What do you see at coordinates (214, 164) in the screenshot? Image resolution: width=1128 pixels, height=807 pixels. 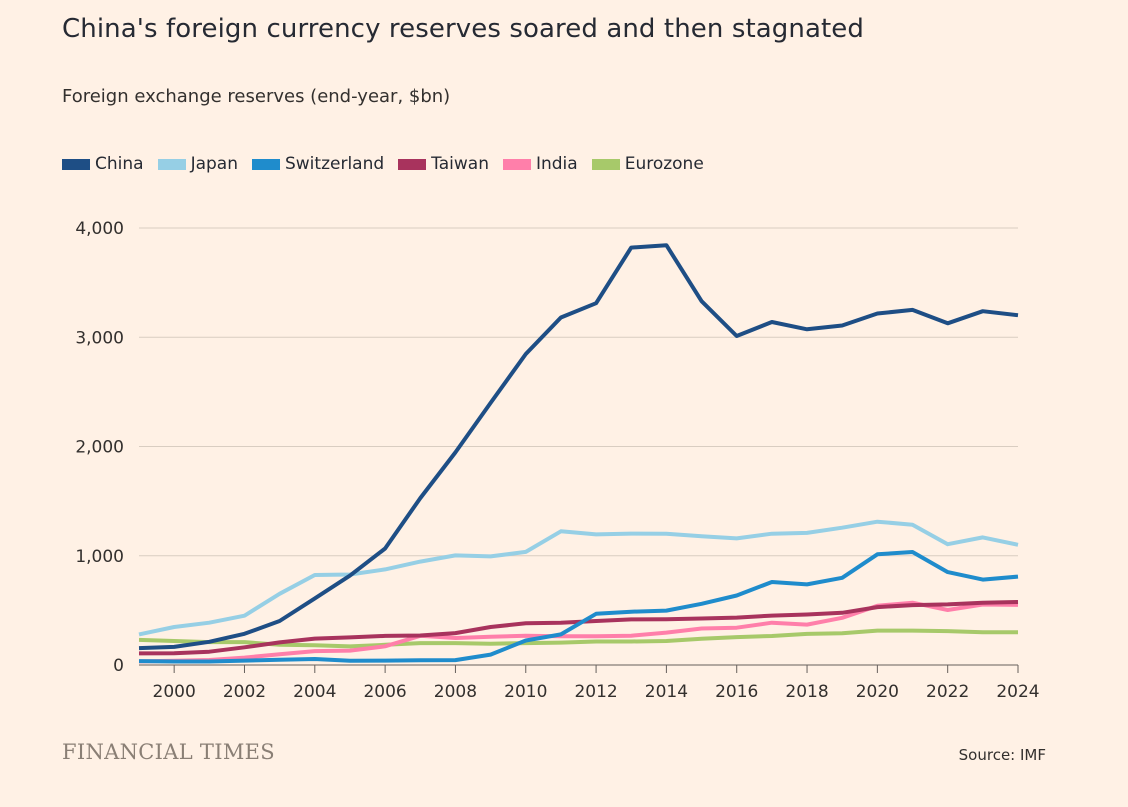 I see `legend-label-japan: Japan` at bounding box center [214, 164].